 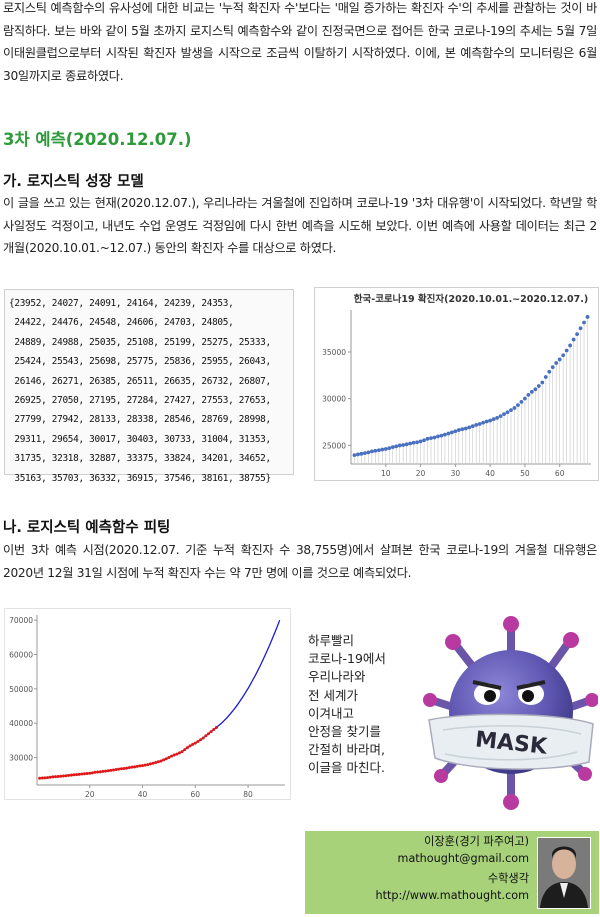 What do you see at coordinates (143, 794) in the screenshot?
I see `x-tick-label: 40` at bounding box center [143, 794].